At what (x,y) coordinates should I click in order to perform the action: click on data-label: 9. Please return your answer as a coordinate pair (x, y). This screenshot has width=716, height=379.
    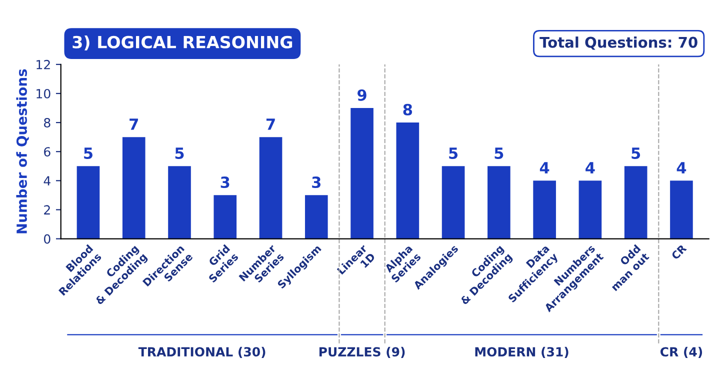
    Looking at the image, I should click on (362, 95).